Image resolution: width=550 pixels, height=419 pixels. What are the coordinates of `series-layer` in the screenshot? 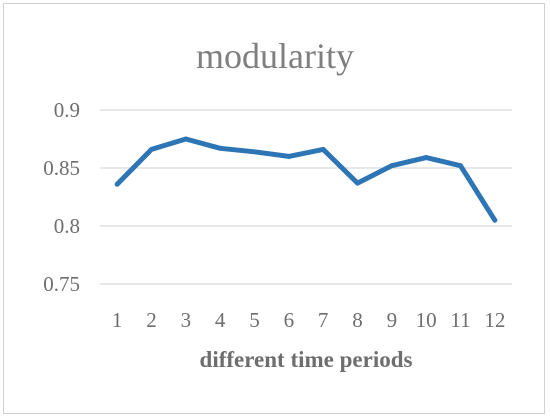 It's located at (306, 179).